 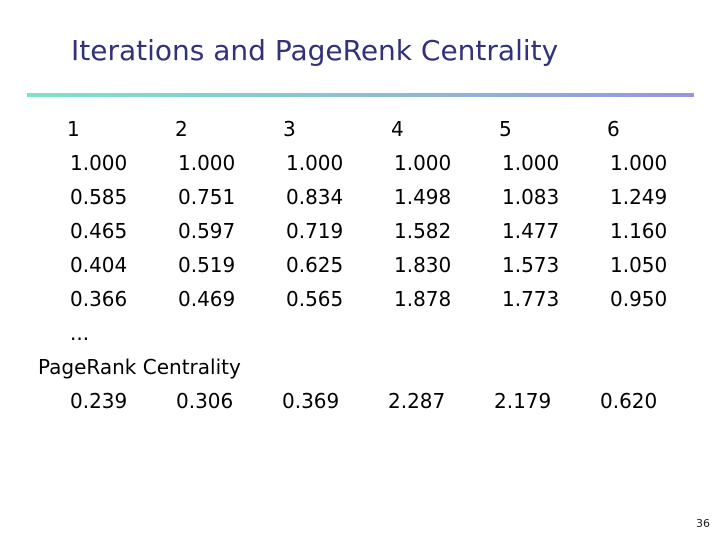 I want to click on table-cell: 1.582, so click(x=423, y=231).